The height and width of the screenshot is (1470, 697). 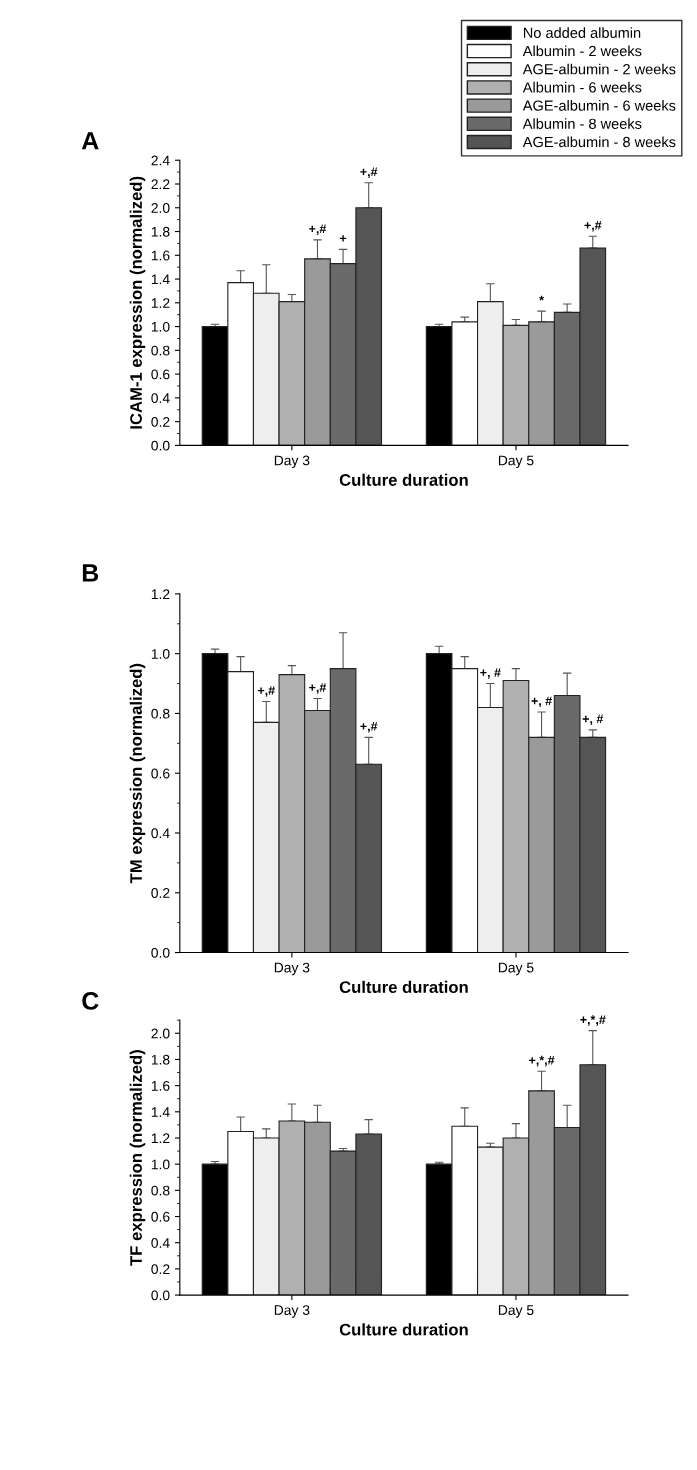 I want to click on y-axis-title: ICAM-1 expression (normalized), so click(x=137, y=302).